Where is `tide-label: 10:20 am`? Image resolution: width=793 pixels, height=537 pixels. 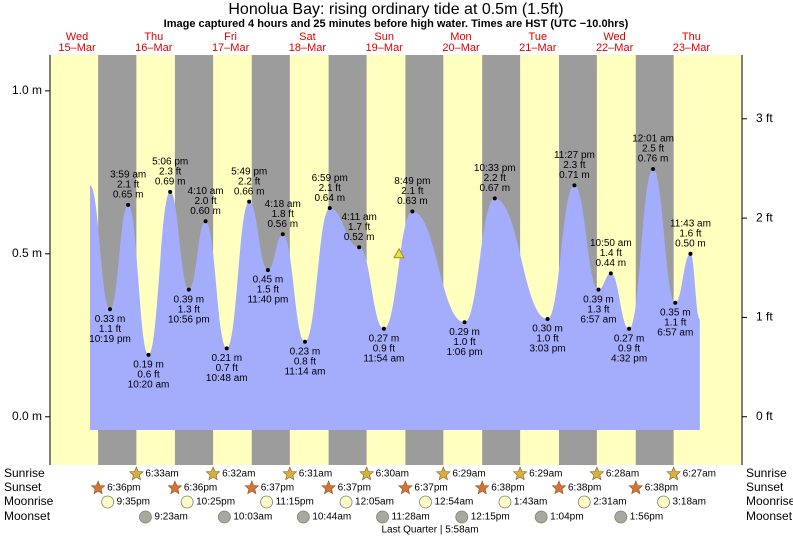
tide-label: 10:20 am is located at coordinates (149, 384).